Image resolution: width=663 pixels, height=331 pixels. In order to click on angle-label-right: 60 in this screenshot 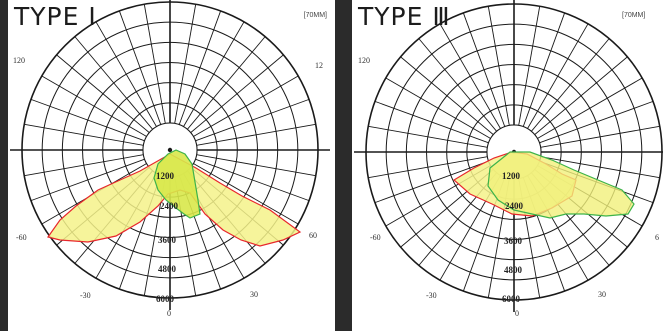, I will do `click(313, 235)`.